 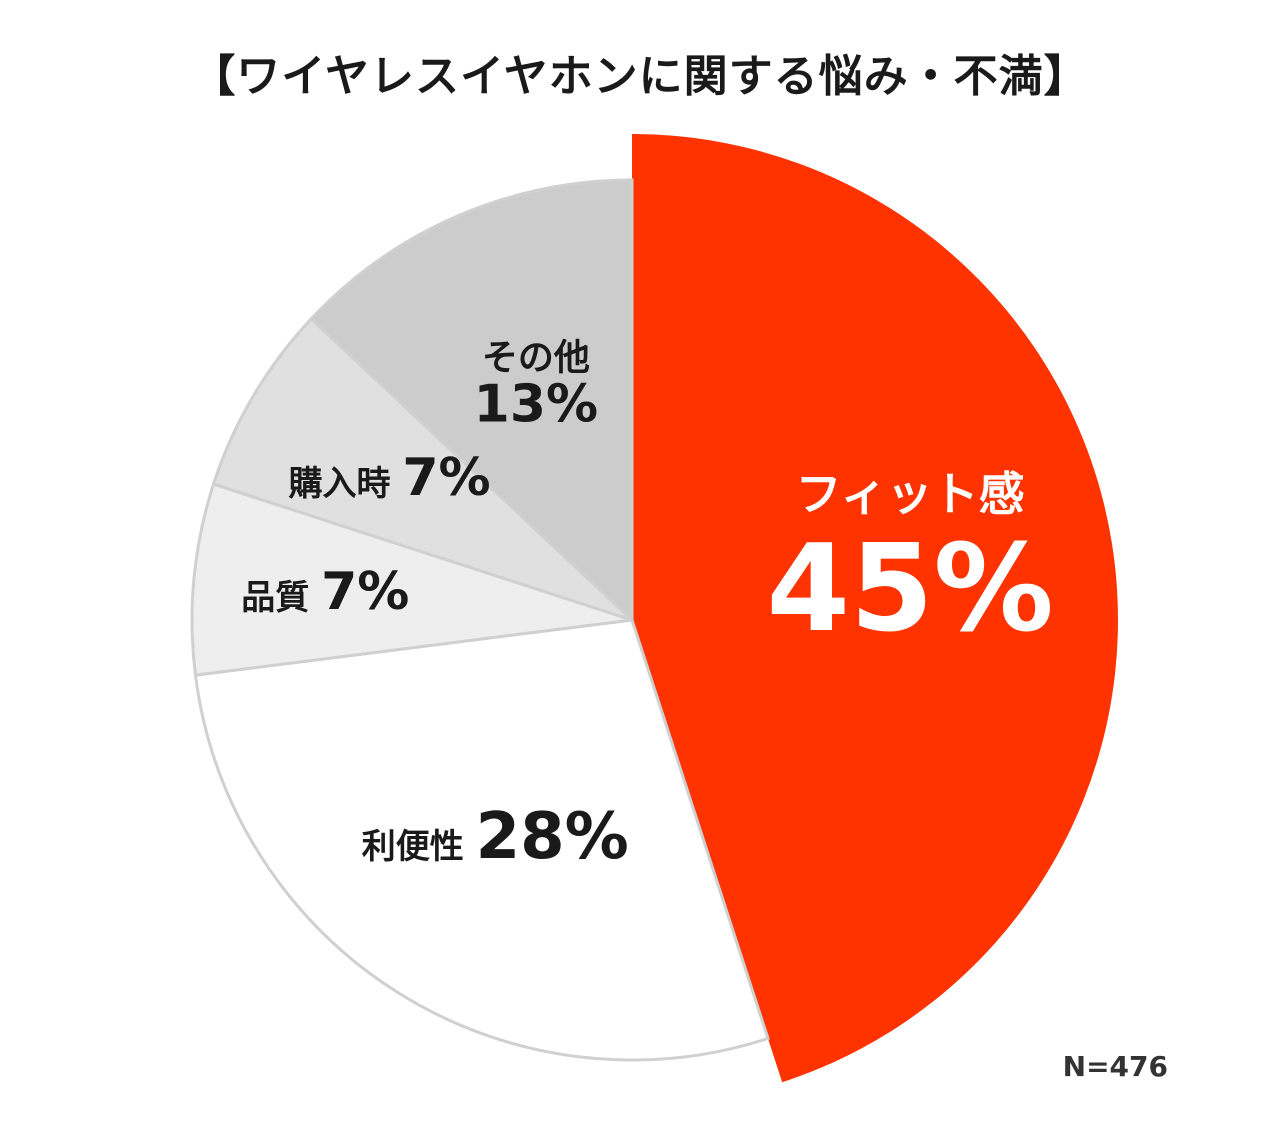 I want to click on slice-2-value: 28%, so click(x=552, y=837).